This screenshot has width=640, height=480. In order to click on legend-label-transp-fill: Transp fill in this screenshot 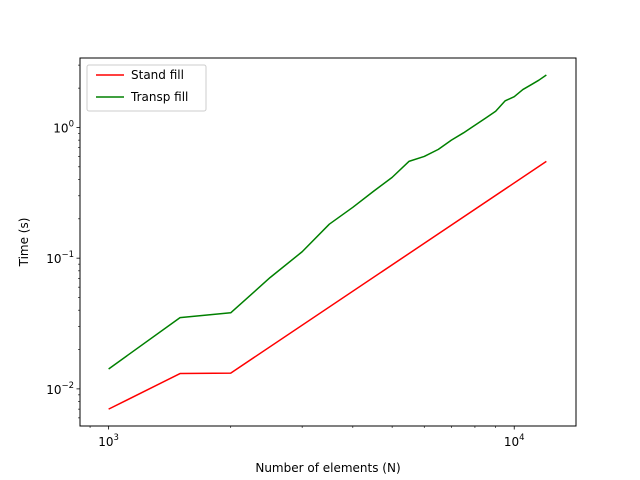, I will do `click(159, 97)`.